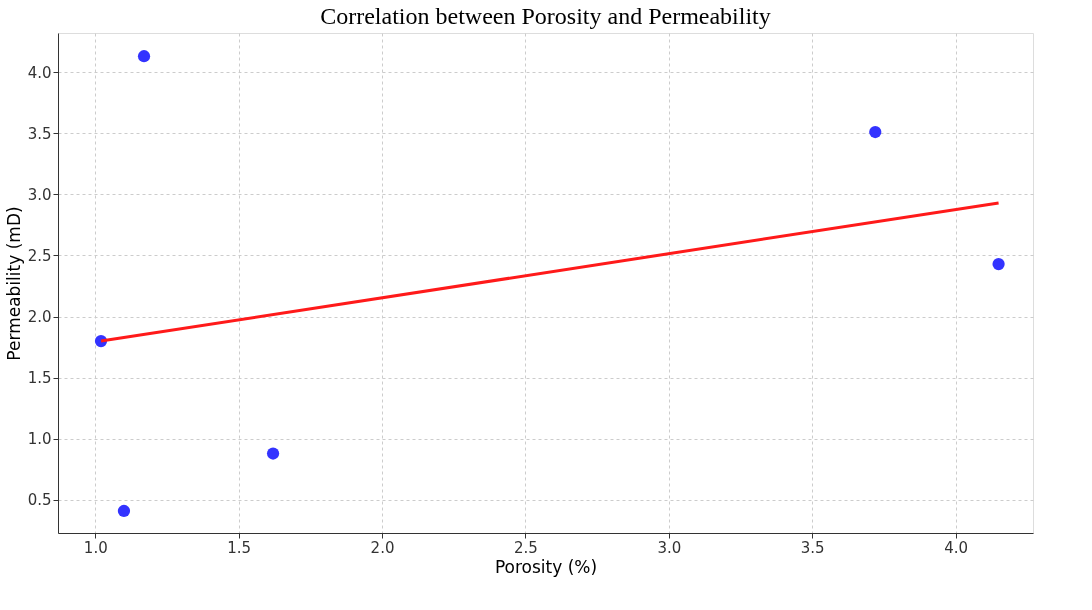 This screenshot has height=610, width=1092. Describe the element at coordinates (239, 547) in the screenshot. I see `x-tick-label: 1.5` at that location.